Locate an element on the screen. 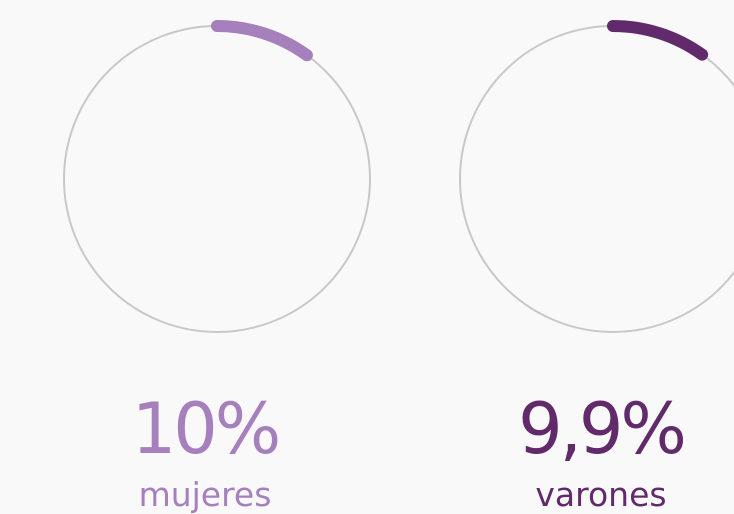  category-label: mujeres is located at coordinates (205, 494).